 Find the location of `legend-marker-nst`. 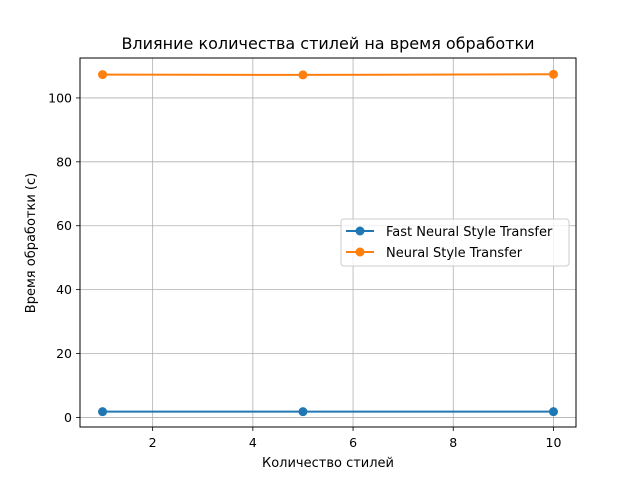

legend-marker-nst is located at coordinates (360, 252).